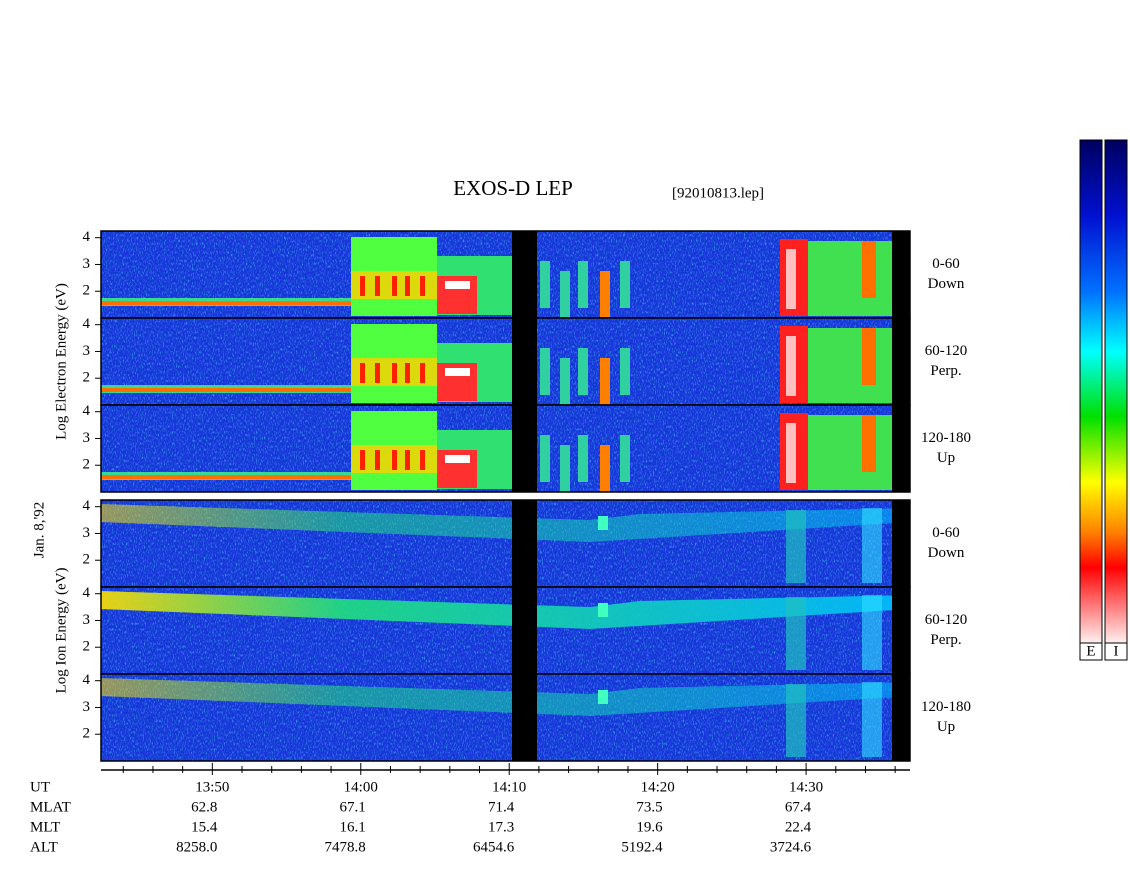  What do you see at coordinates (946, 707) in the screenshot?
I see `panel-angle: 120-180` at bounding box center [946, 707].